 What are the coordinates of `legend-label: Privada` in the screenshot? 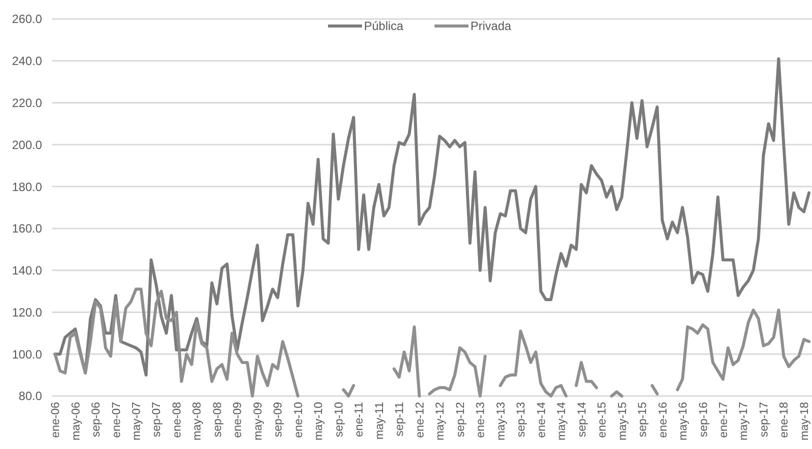 It's located at (491, 26).